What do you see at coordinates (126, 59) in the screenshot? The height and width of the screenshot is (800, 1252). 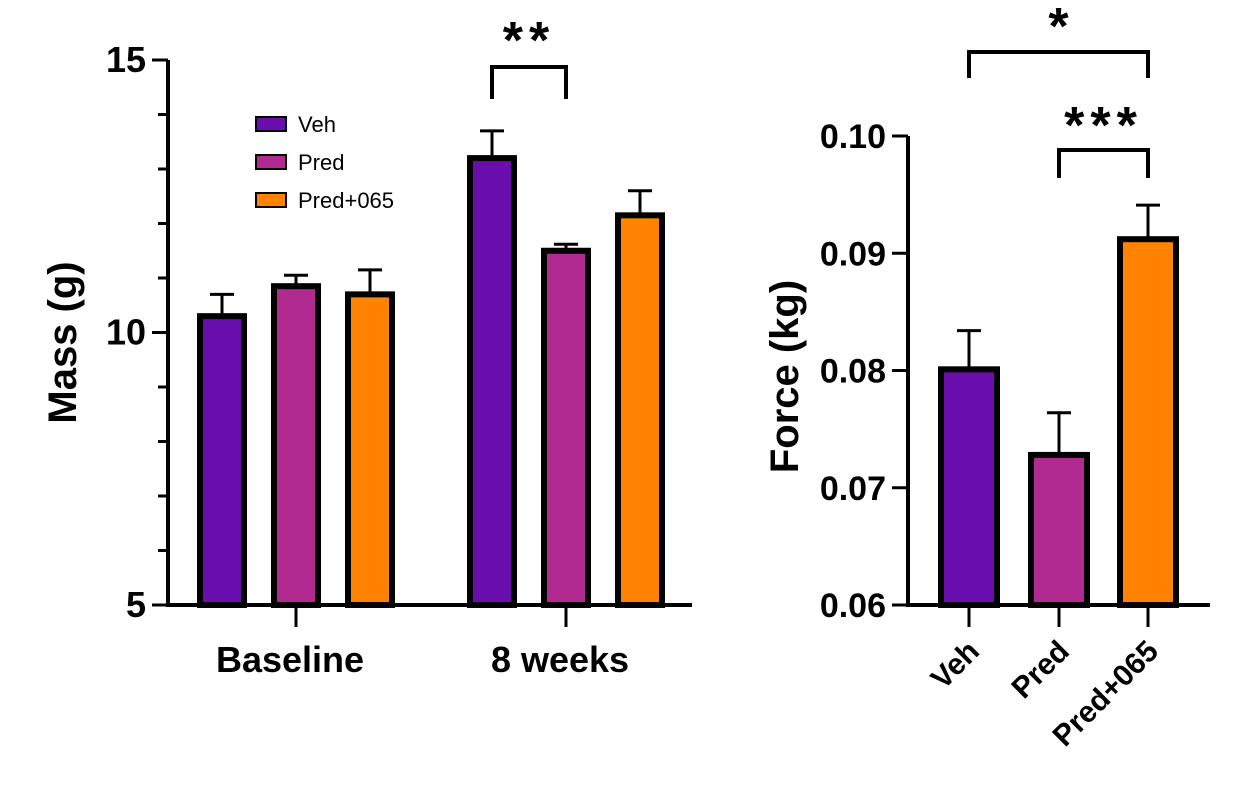 I see `y-tick-label: 15` at bounding box center [126, 59].